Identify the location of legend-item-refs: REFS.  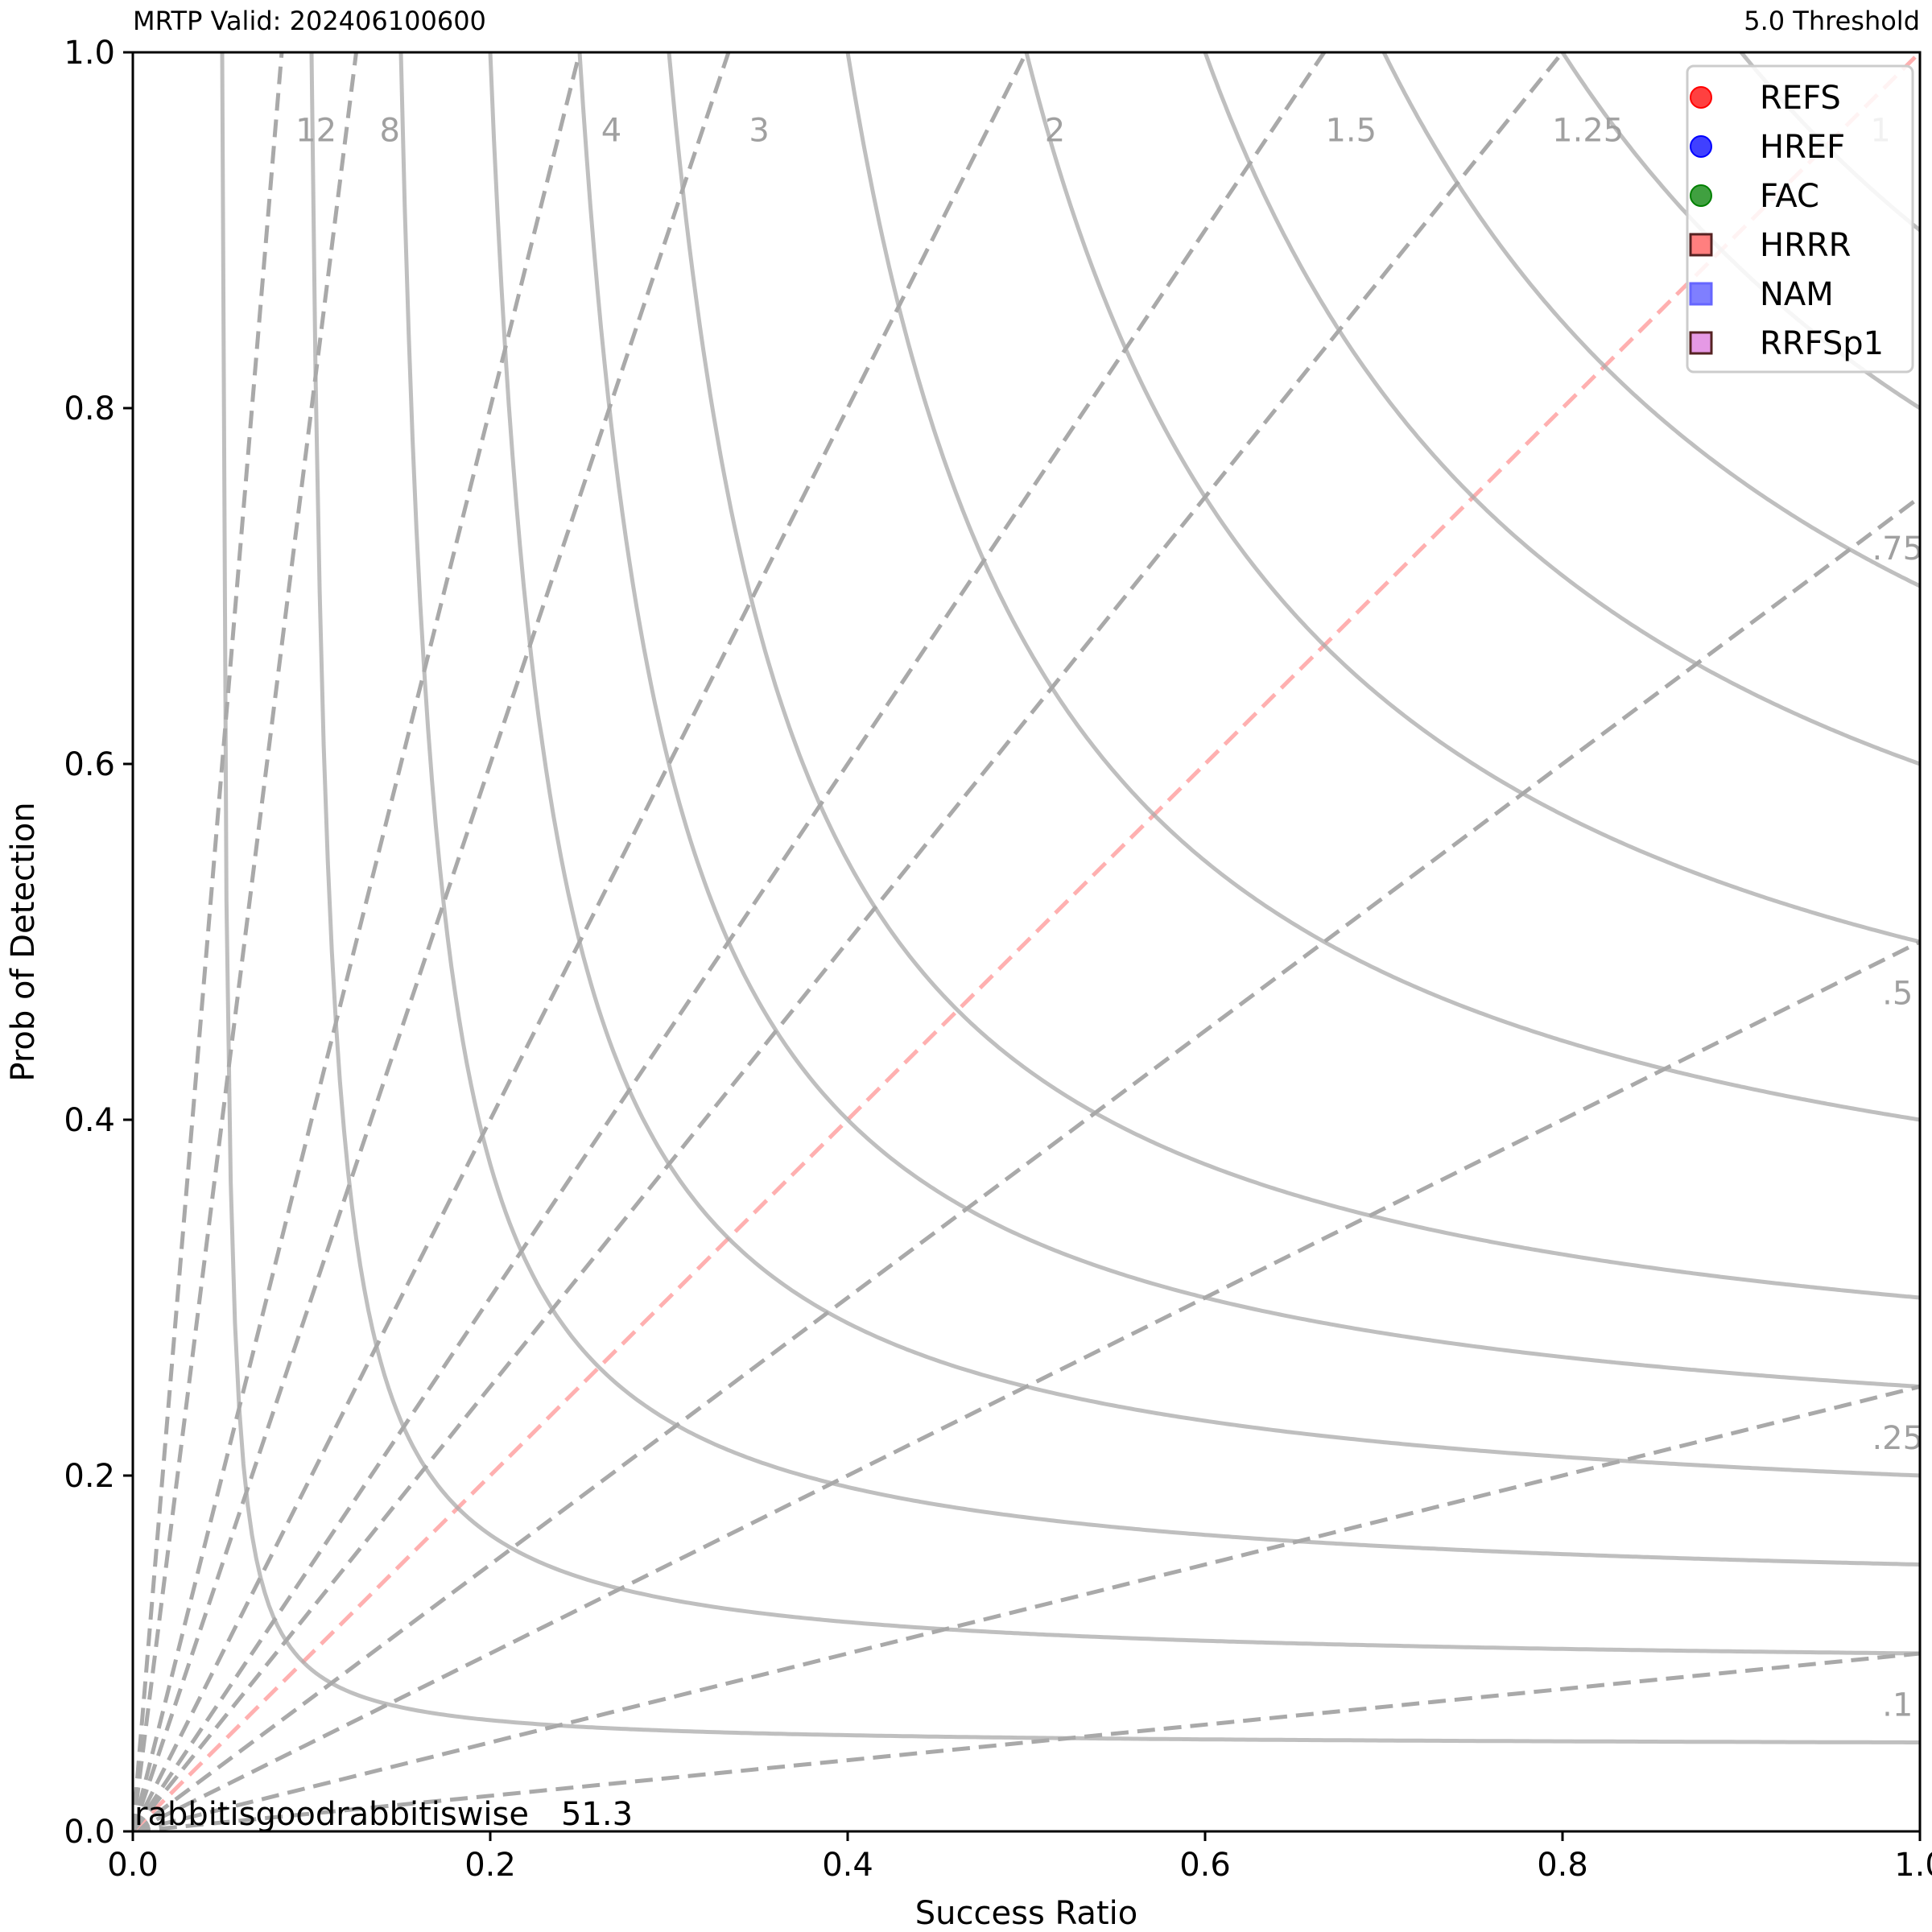
(1766, 98).